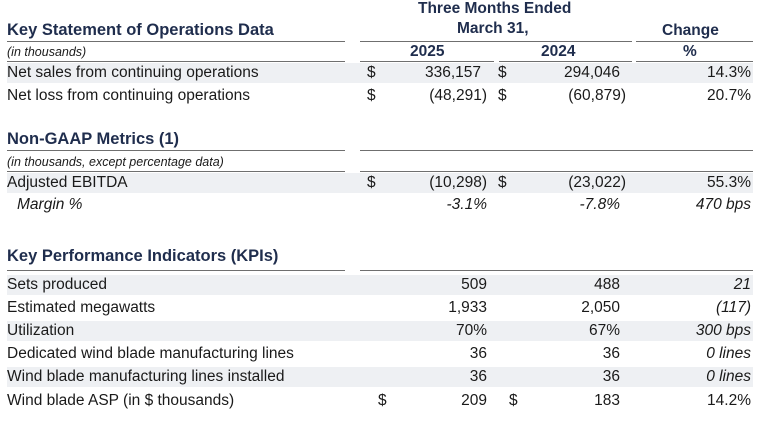 The width and height of the screenshot is (779, 431). Describe the element at coordinates (597, 95) in the screenshot. I see `value-2024: (60,879)` at that location.